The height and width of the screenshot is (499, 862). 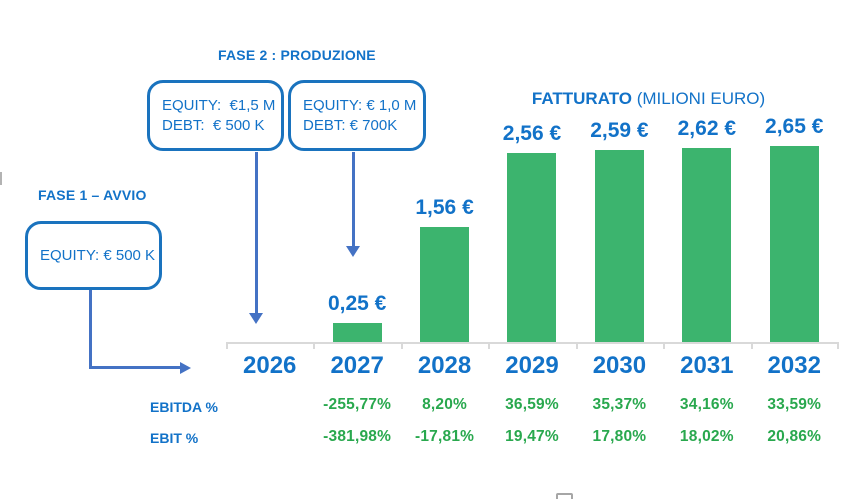 I want to click on phase2-box-1: EQUITY: €1,5 M DEBT: € 500 K, so click(x=215, y=115).